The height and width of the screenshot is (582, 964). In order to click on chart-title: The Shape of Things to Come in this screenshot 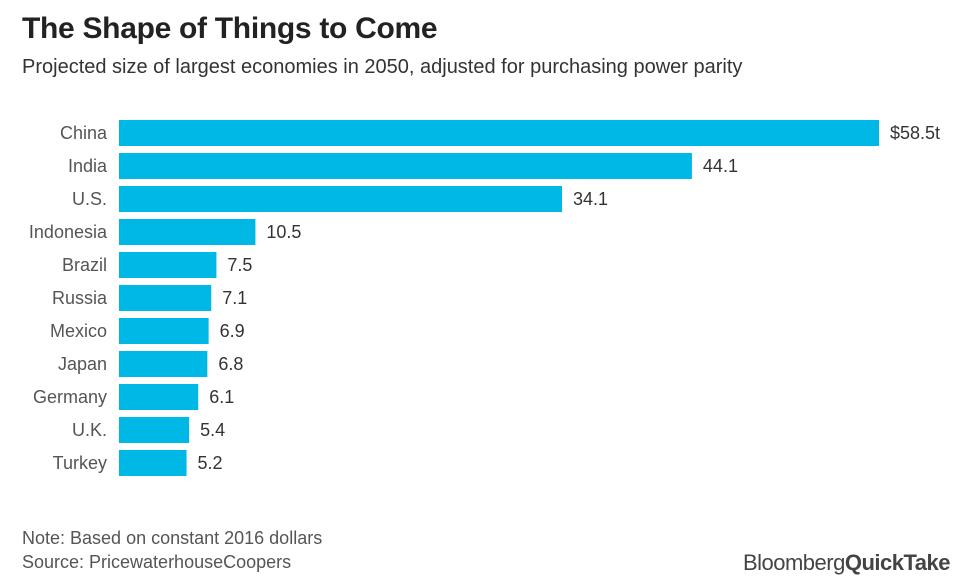, I will do `click(230, 28)`.